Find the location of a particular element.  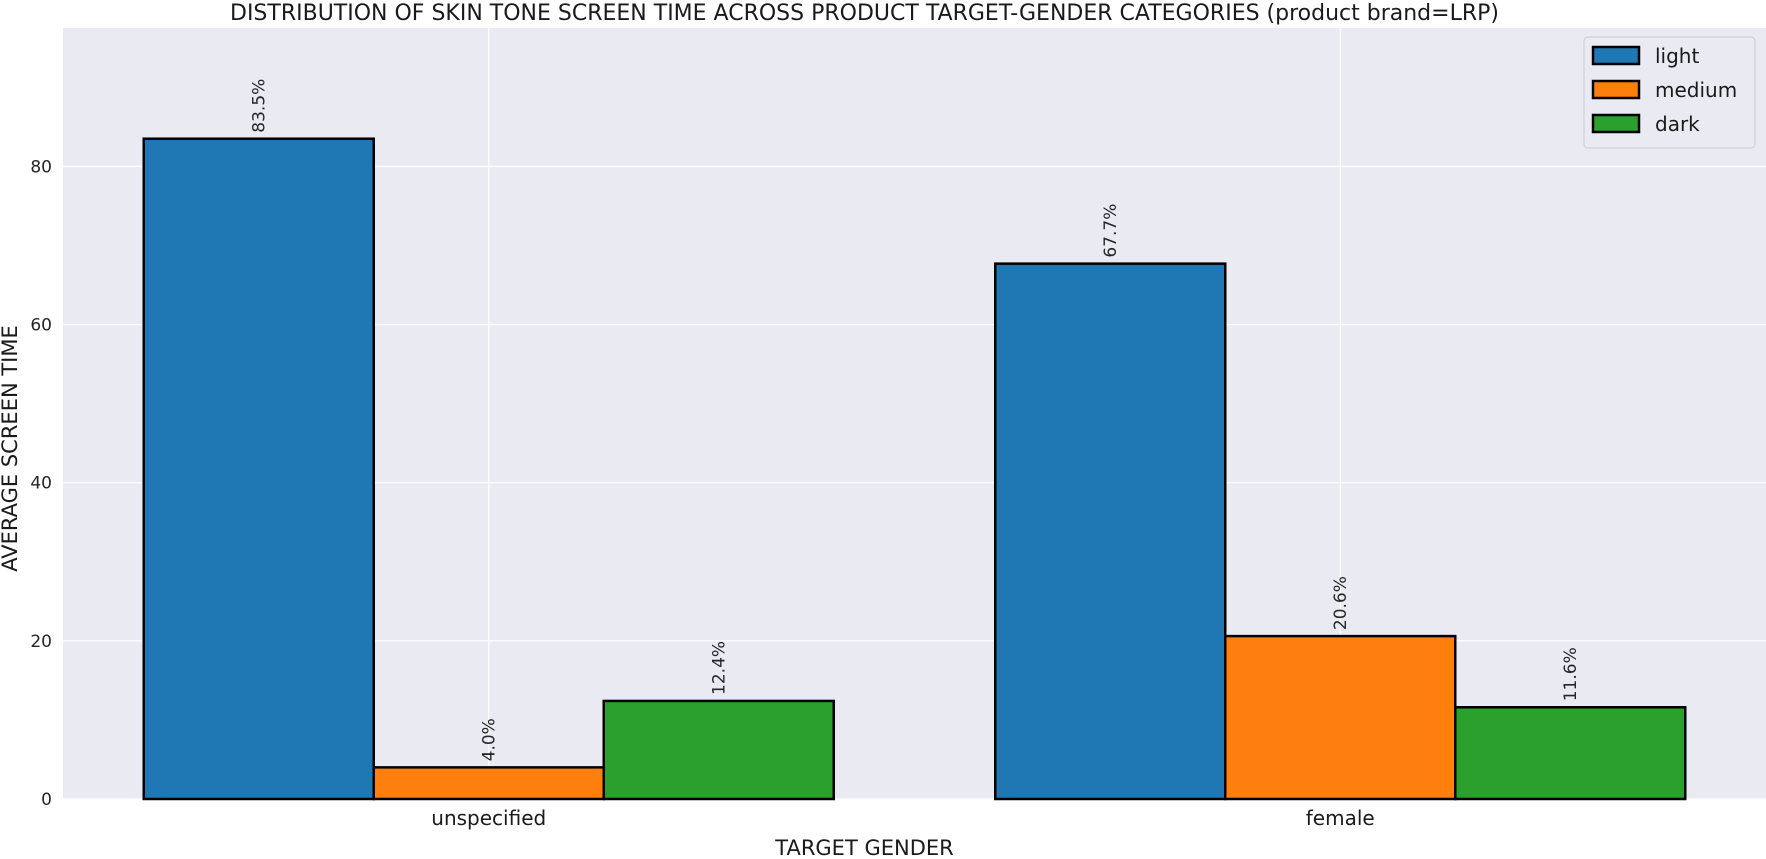

data-label: 83.5% is located at coordinates (260, 106).